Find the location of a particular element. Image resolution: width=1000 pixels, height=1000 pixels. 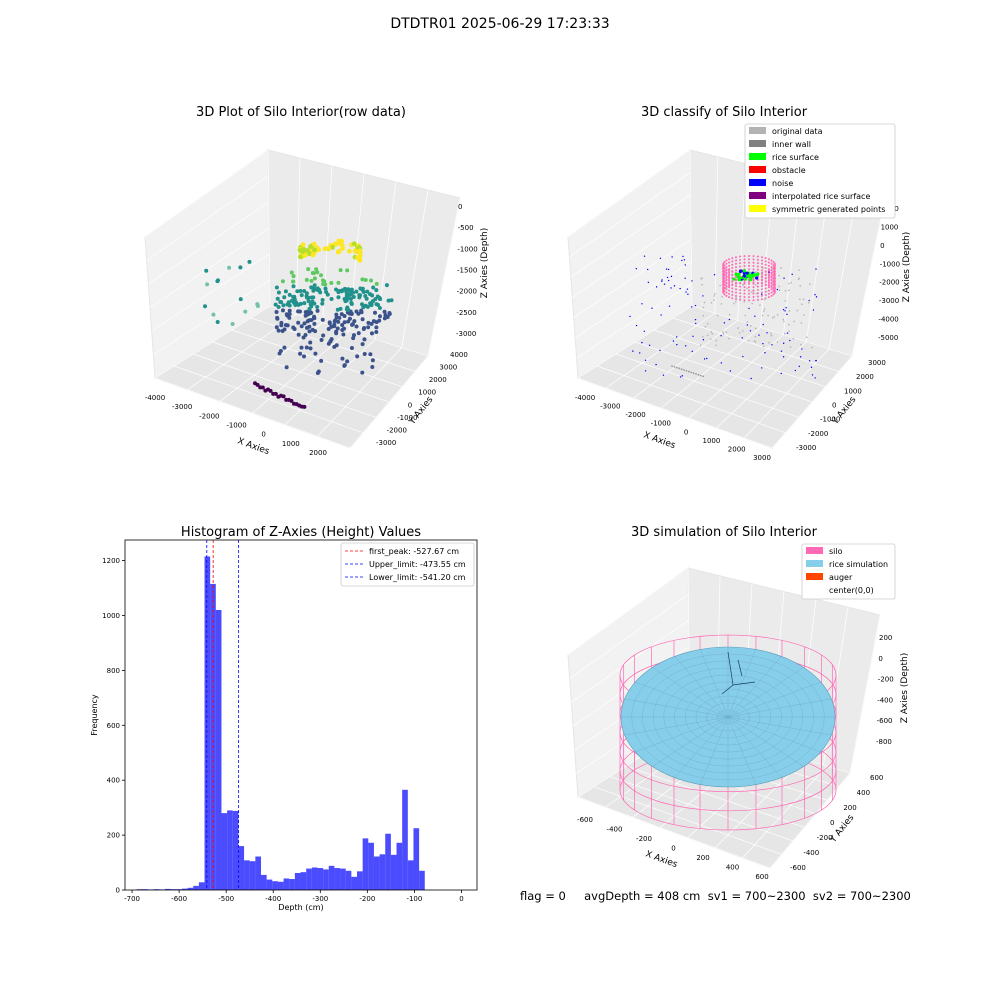

histogram-bar is located at coordinates (207, 723).